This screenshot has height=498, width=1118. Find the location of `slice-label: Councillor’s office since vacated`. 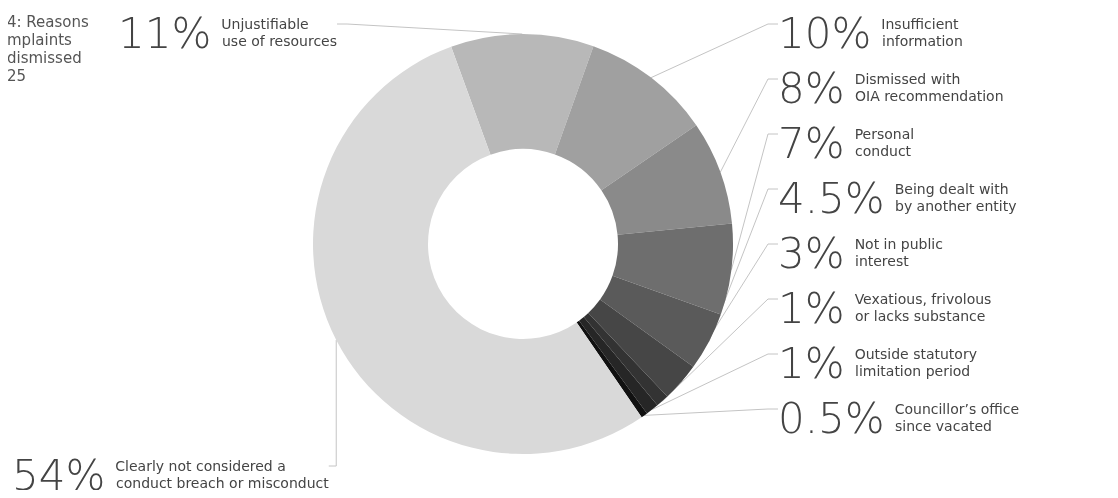

slice-label: Councillor’s office since vacated is located at coordinates (957, 417).